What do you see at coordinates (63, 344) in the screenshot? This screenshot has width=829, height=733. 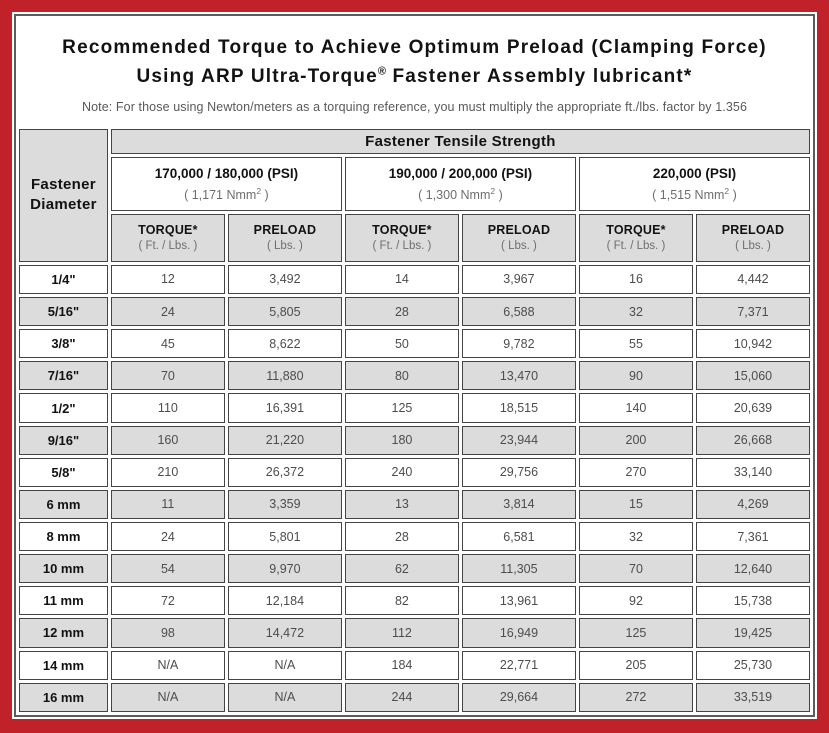 I see `diameter-cell: 3/8"` at bounding box center [63, 344].